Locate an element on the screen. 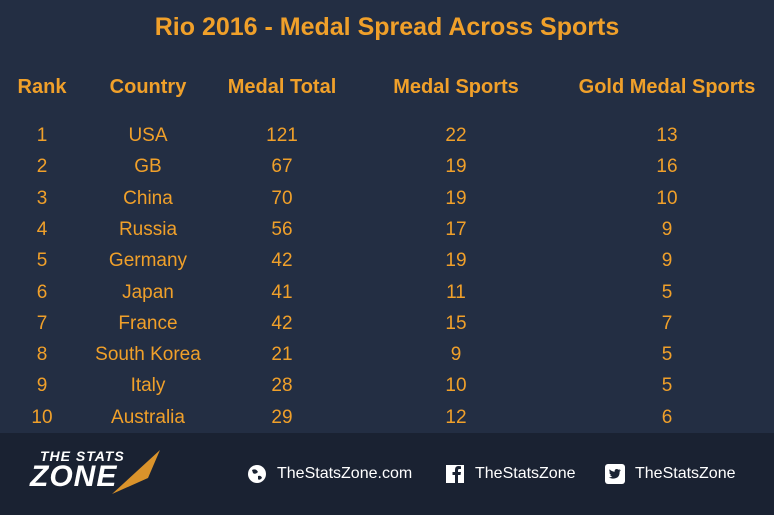  cell-rank: 6 is located at coordinates (42, 292).